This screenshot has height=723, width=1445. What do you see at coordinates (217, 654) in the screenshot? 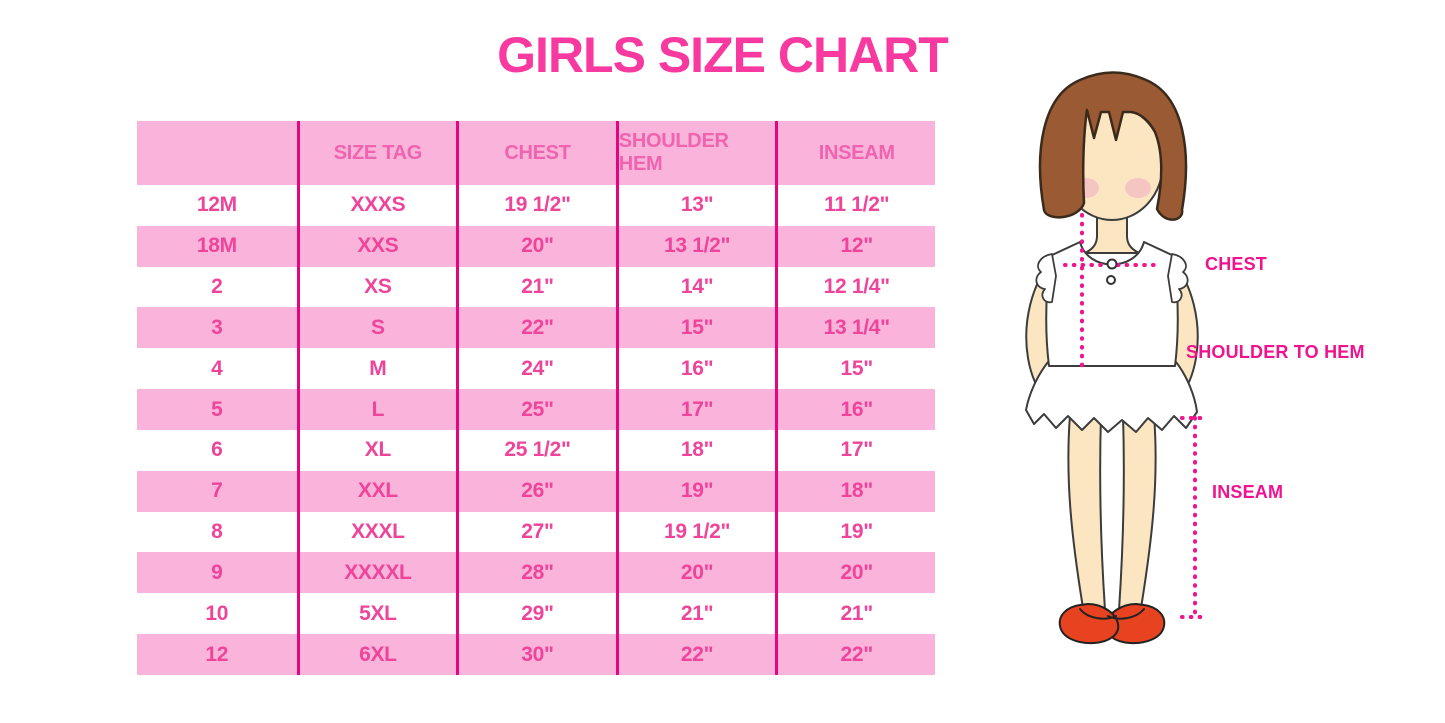
I see `size-row-label: 12` at bounding box center [217, 654].